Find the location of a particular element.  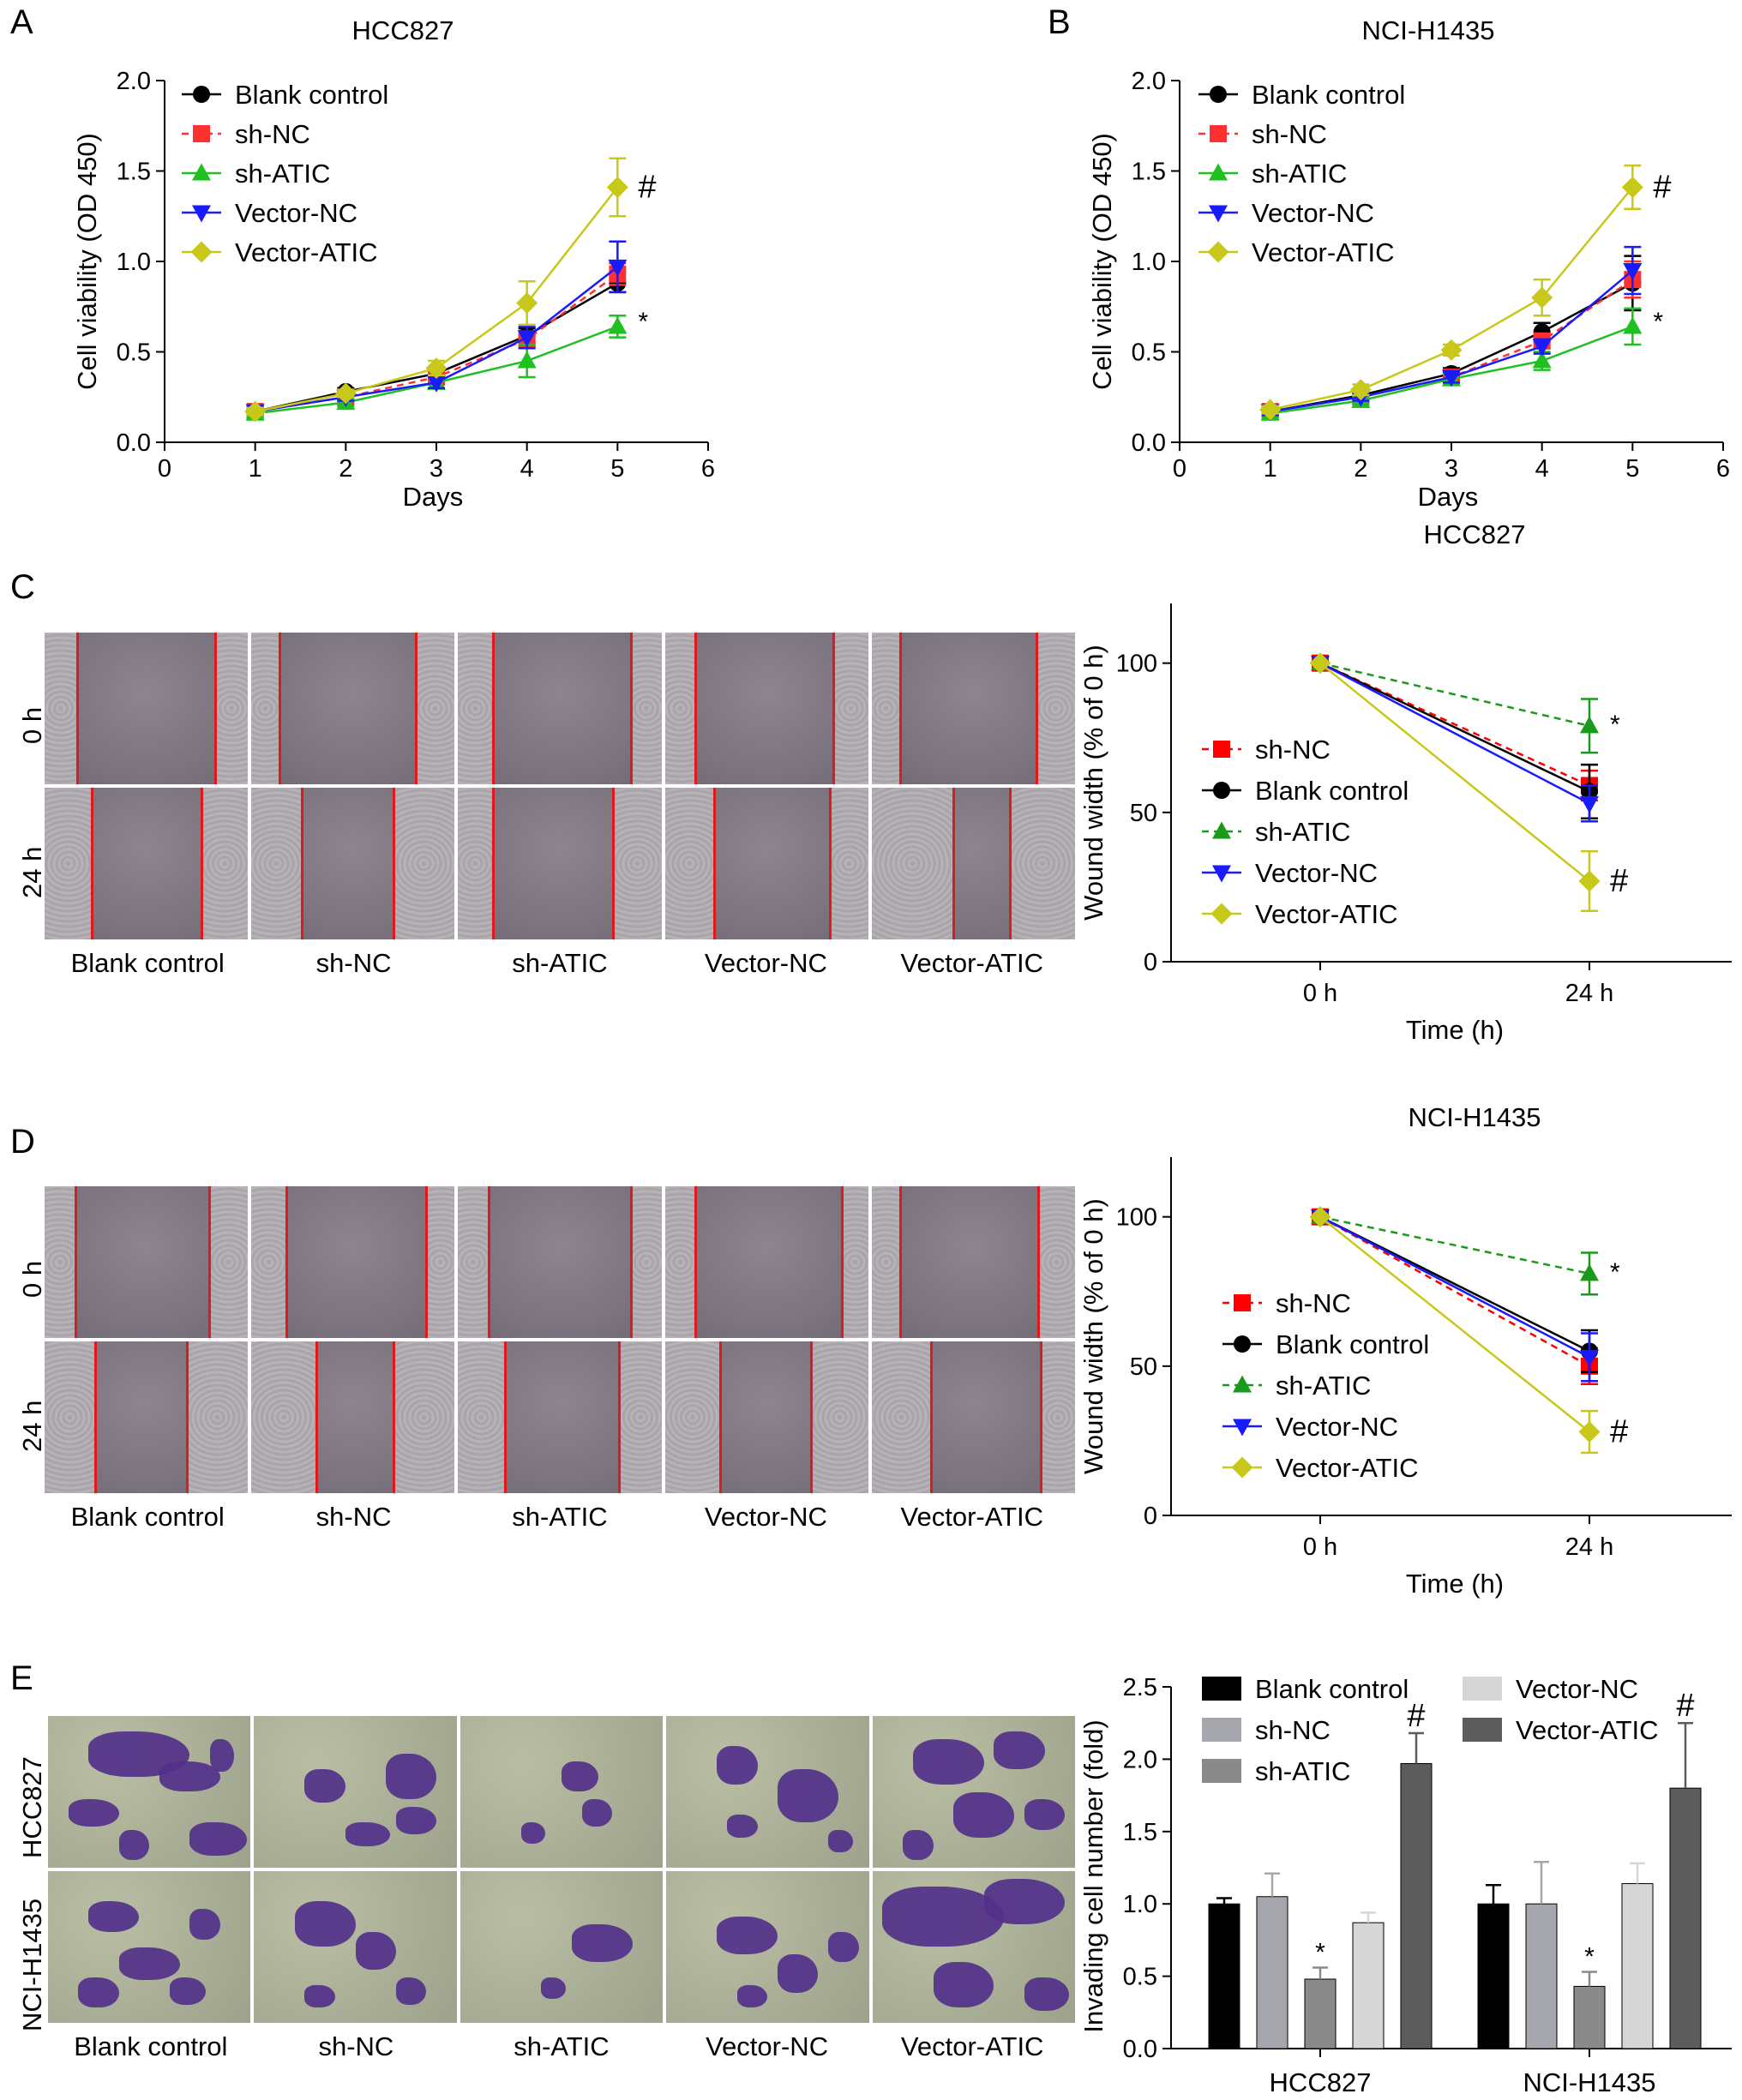

legend-label: Vector-ATIC is located at coordinates (306, 252).